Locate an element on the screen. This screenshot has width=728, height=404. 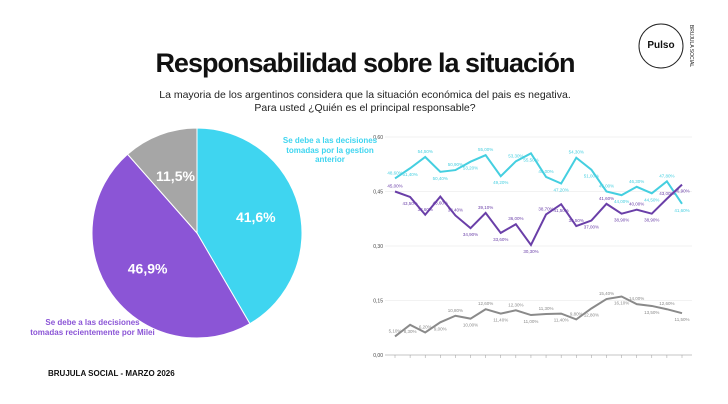
point-label: 43,60% is located at coordinates (440, 203).